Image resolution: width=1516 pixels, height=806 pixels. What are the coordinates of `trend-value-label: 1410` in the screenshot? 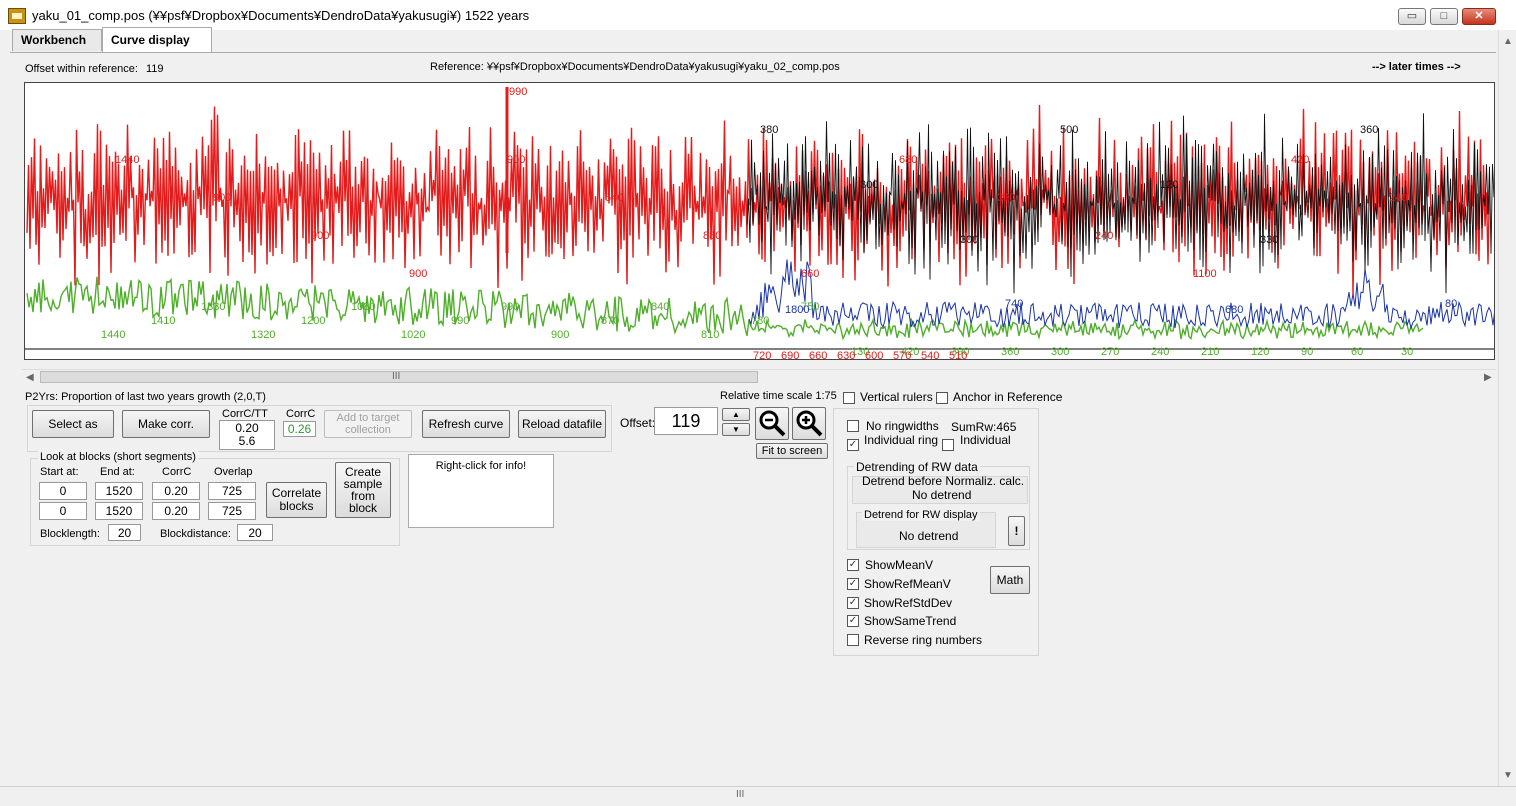 It's located at (163, 321).